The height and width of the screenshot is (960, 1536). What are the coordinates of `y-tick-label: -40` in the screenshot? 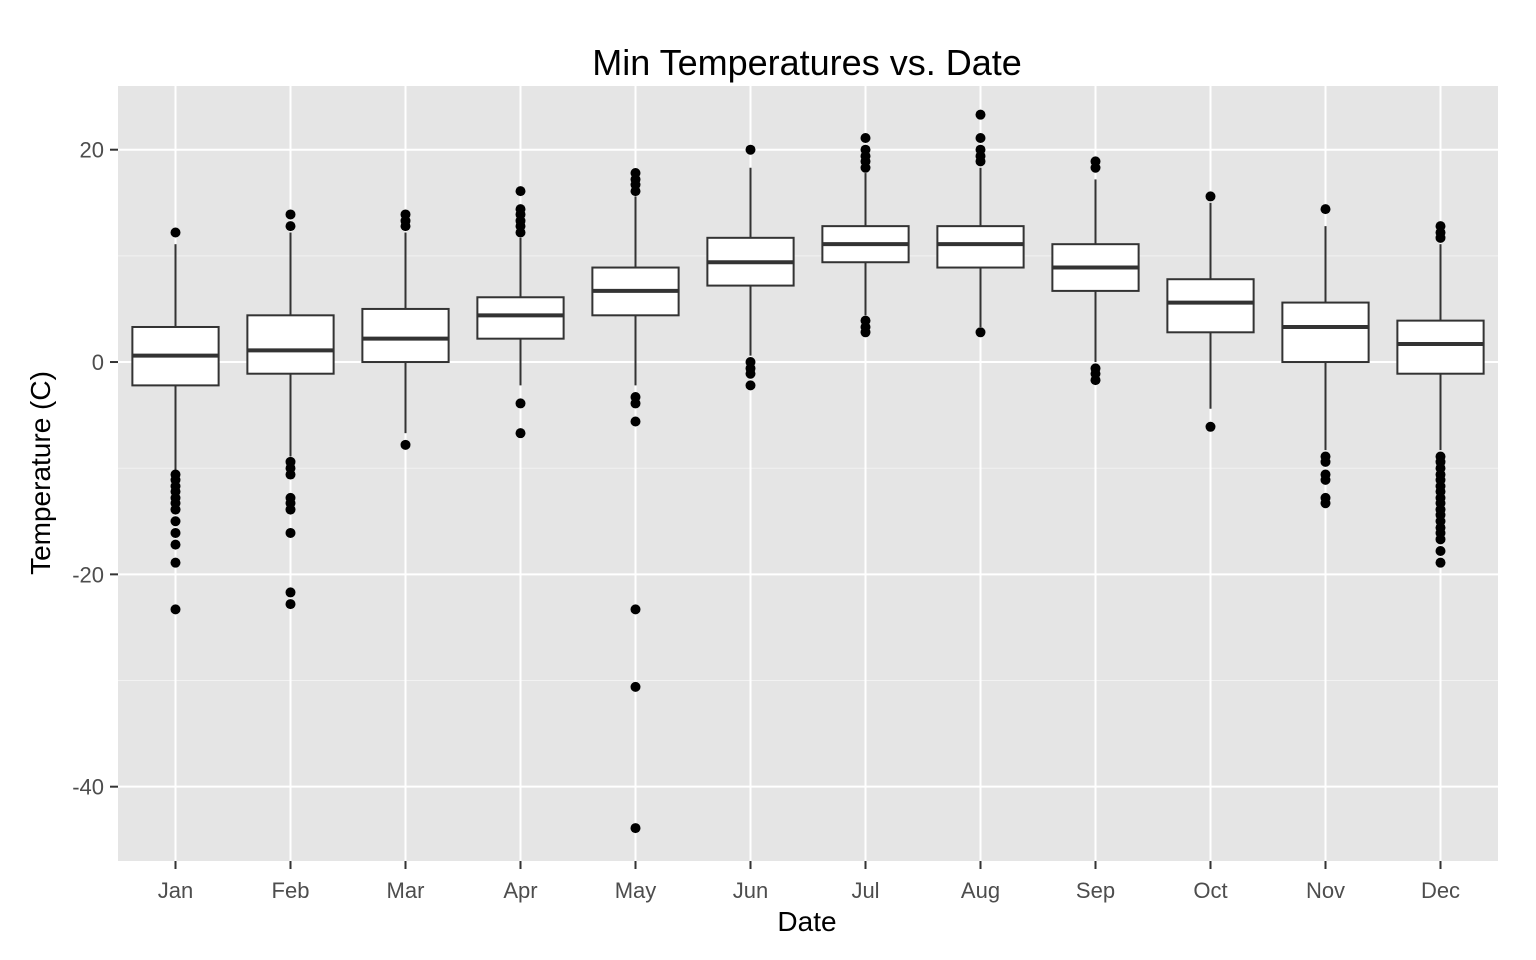 It's located at (88, 787).